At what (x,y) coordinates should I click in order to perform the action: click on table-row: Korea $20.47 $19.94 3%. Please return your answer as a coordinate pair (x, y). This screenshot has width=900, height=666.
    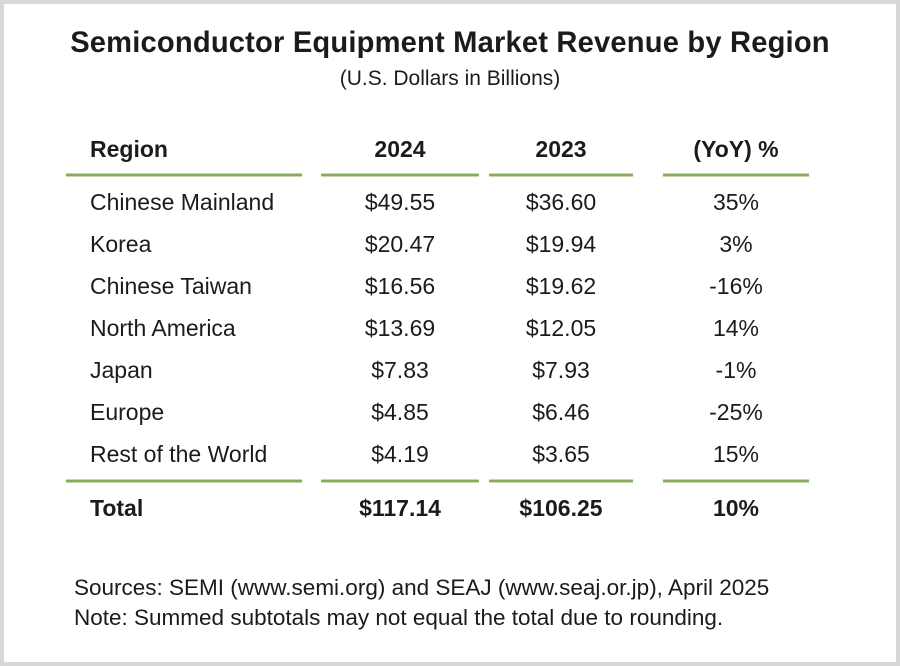
    Looking at the image, I should click on (450, 244).